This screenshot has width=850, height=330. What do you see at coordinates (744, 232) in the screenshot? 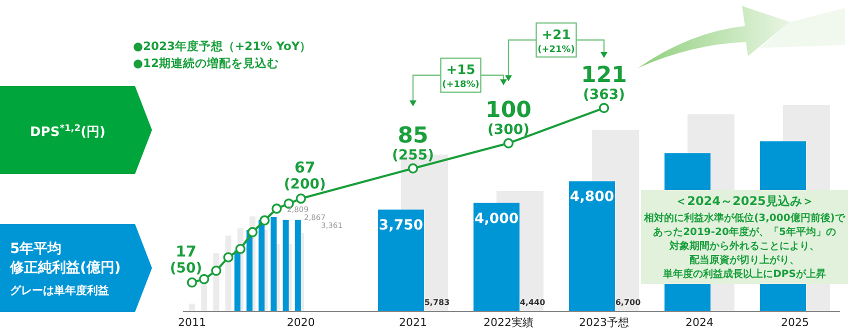
I see `annotation: あった2019-20年度が、「5年平均」の` at bounding box center [744, 232].